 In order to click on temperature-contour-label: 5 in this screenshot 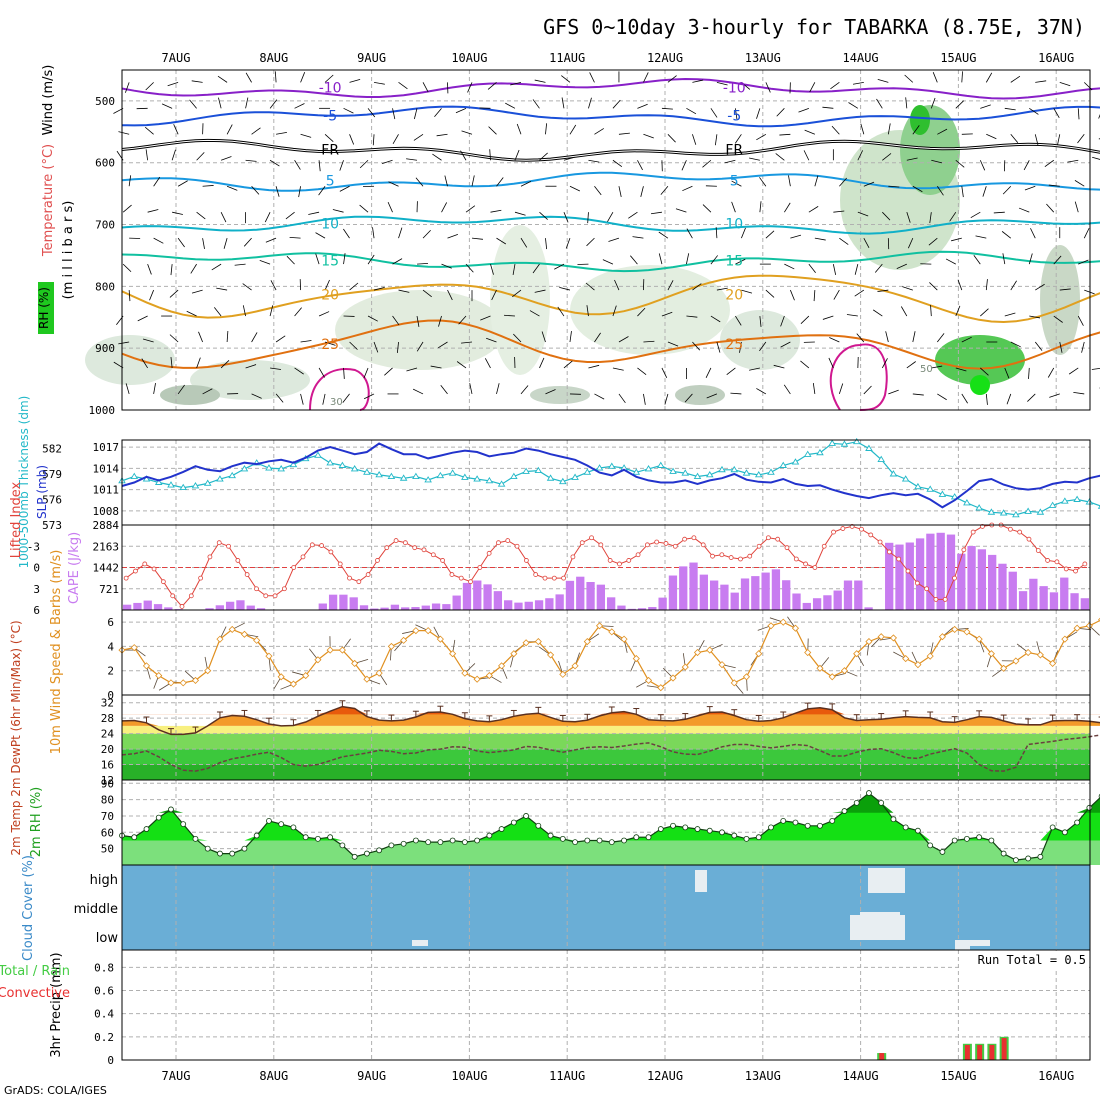, I will do `click(734, 181)`.